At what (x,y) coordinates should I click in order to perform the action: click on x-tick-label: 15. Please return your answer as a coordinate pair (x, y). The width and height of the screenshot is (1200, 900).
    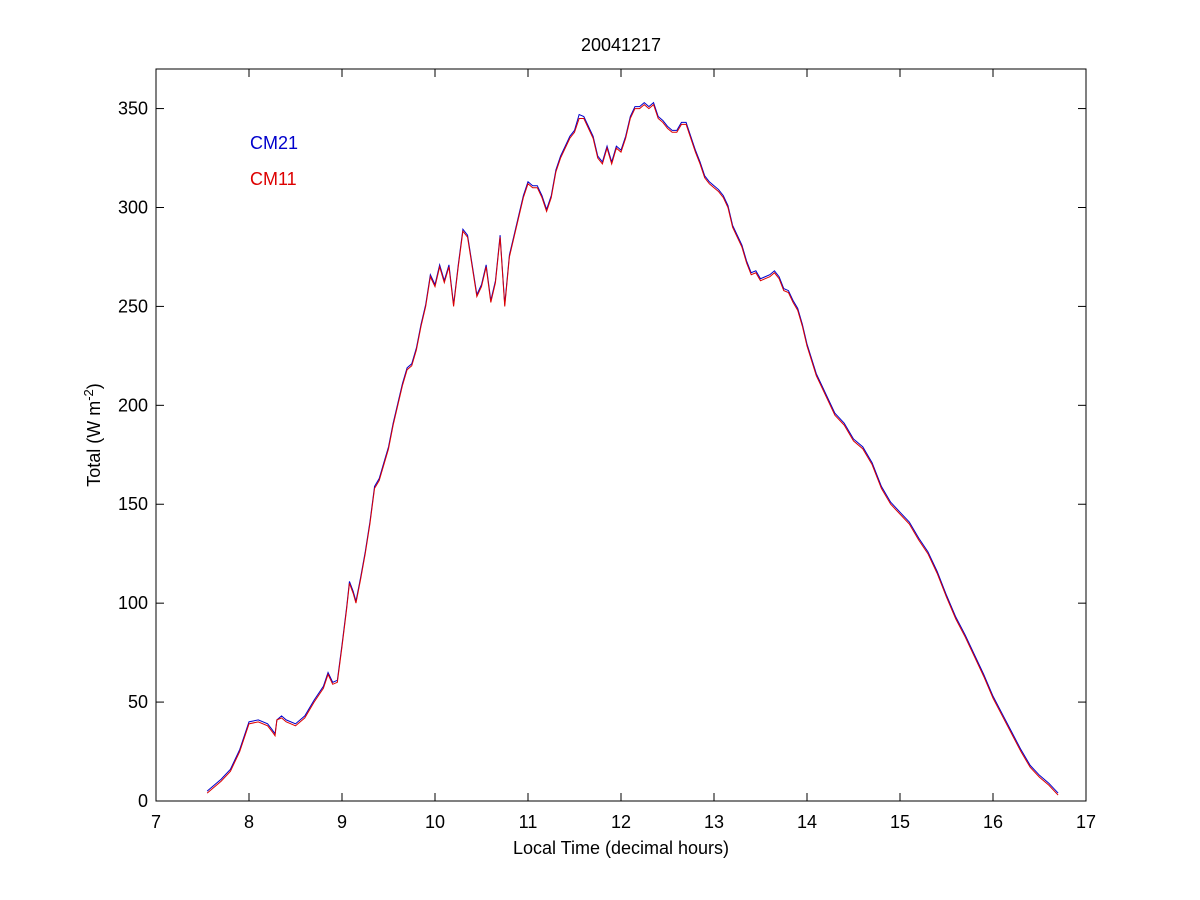
    Looking at the image, I should click on (900, 822).